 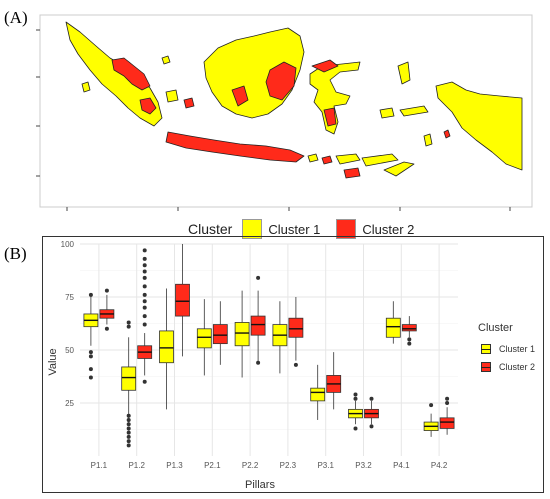 What do you see at coordinates (517, 367) in the screenshot?
I see `boxplot-legend-label-cluster-2: Cluster 2` at bounding box center [517, 367].